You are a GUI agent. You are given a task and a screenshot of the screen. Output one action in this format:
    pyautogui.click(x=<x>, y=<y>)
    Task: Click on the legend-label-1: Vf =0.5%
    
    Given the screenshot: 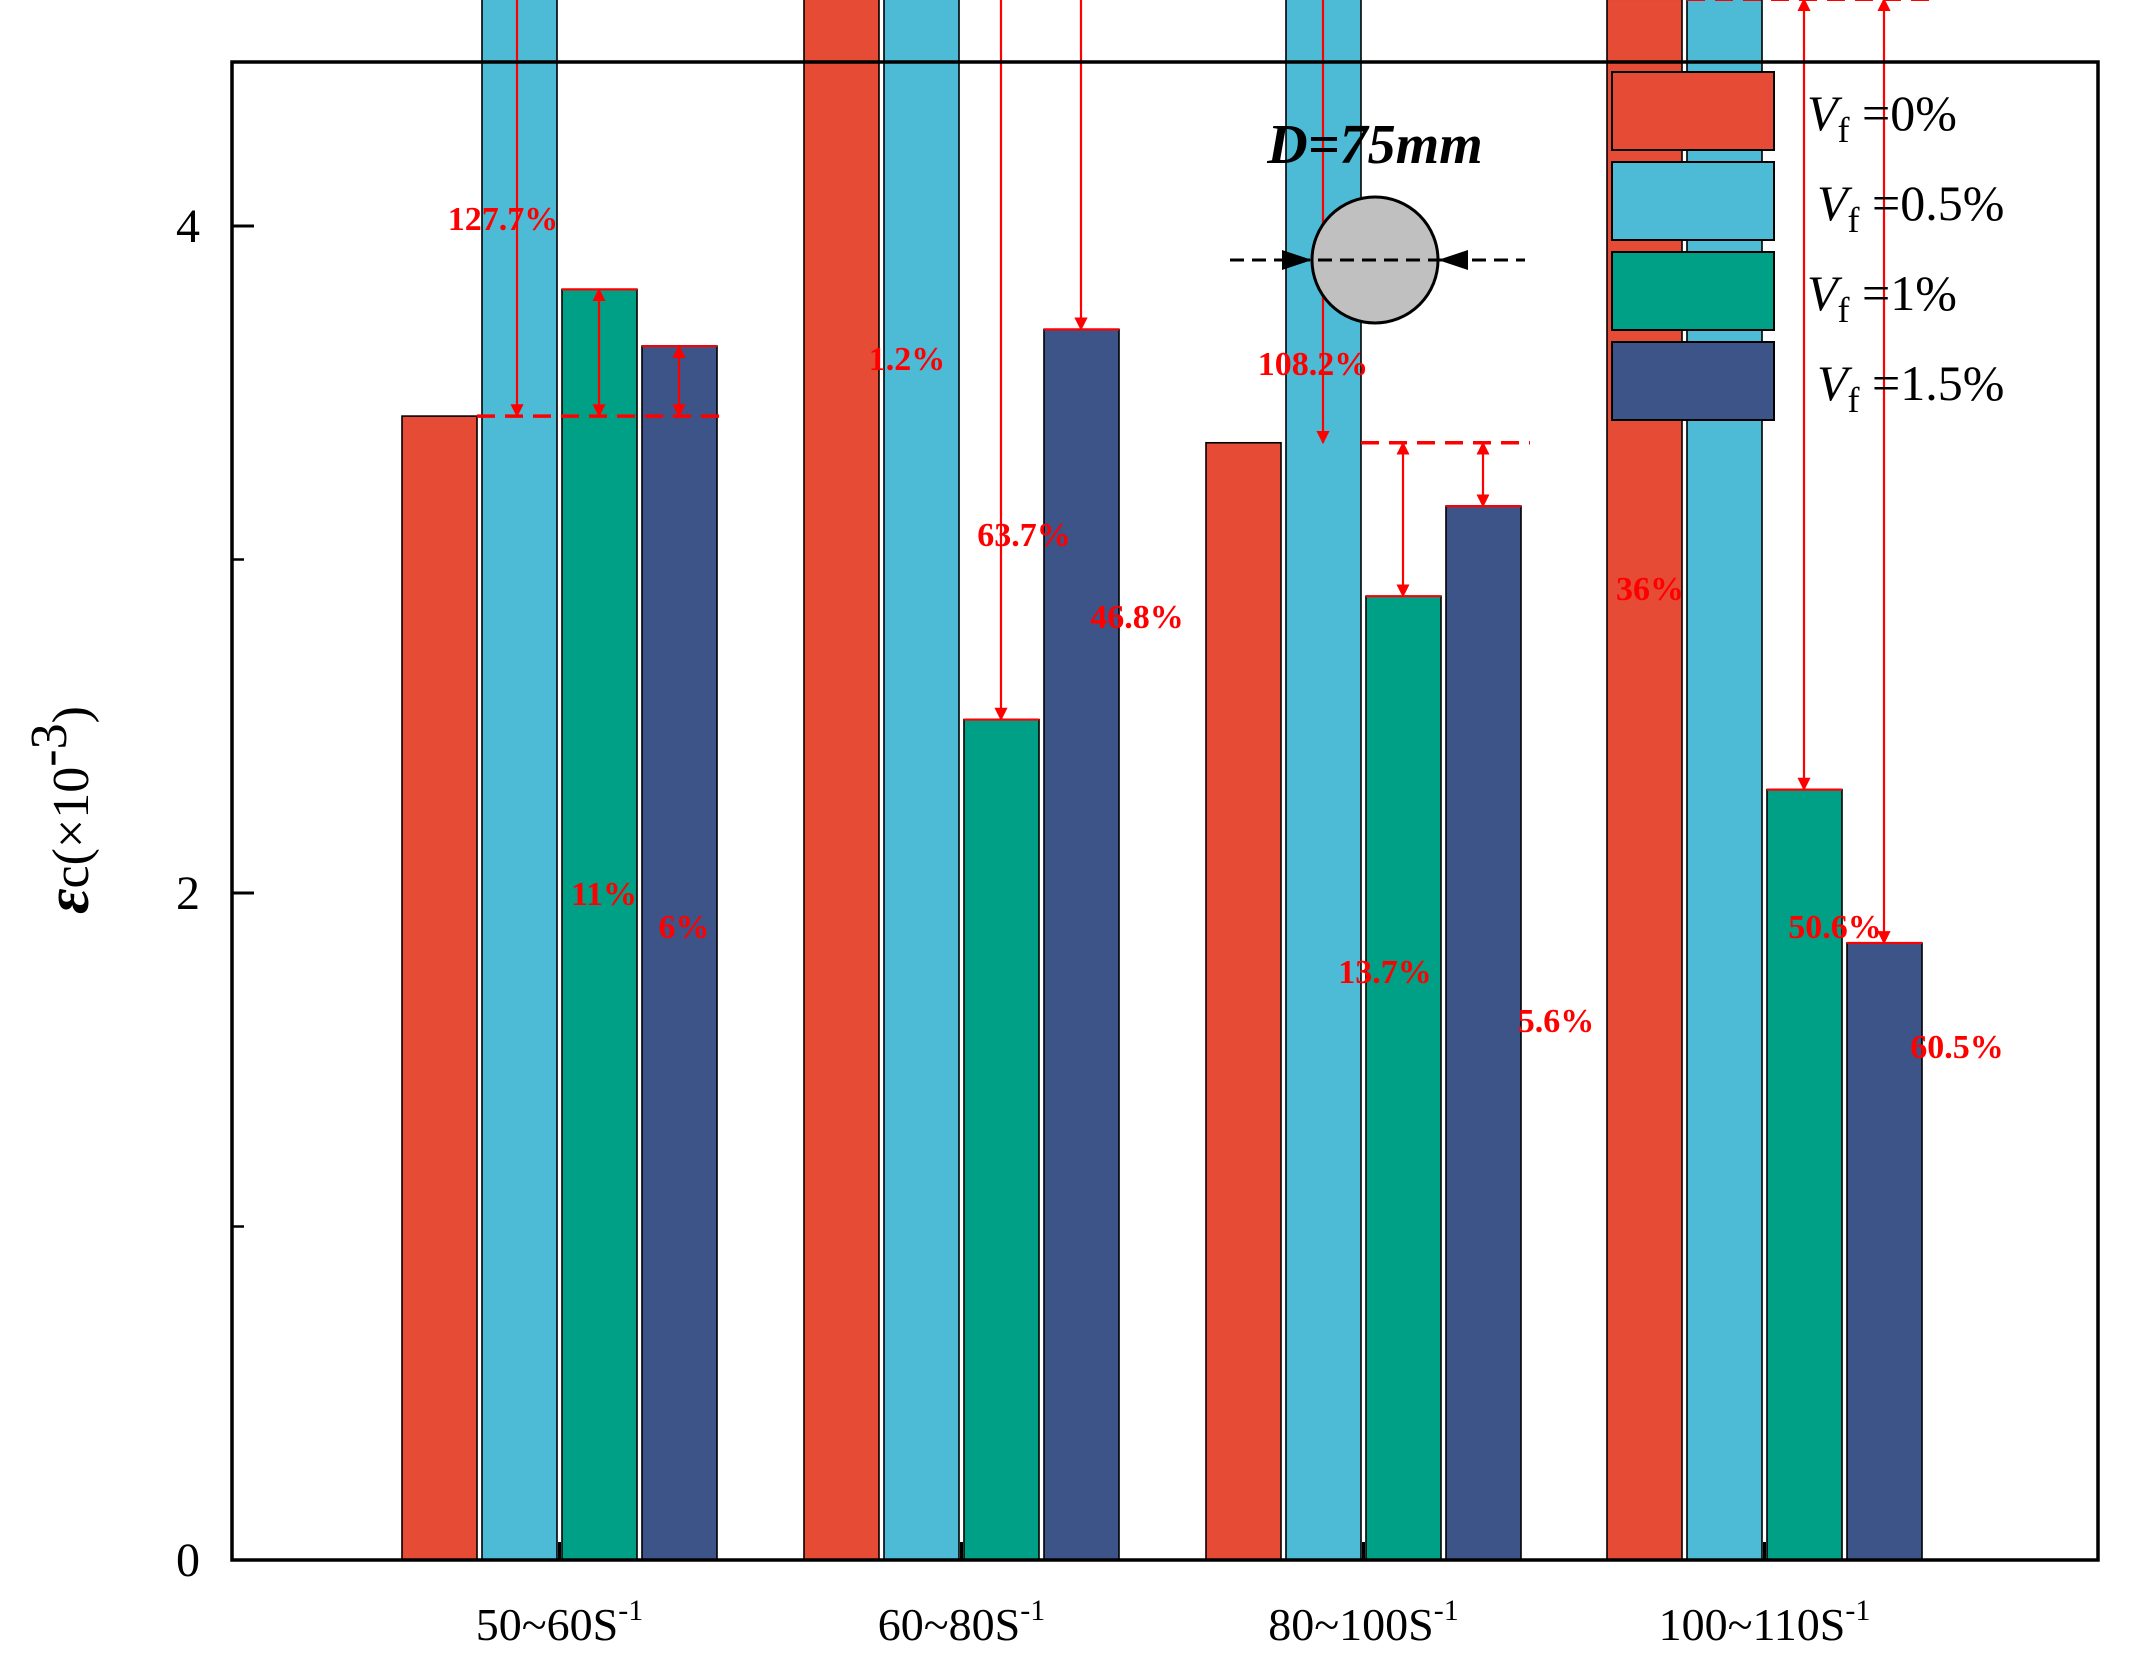 What is the action you would take?
    pyautogui.click(x=1910, y=207)
    